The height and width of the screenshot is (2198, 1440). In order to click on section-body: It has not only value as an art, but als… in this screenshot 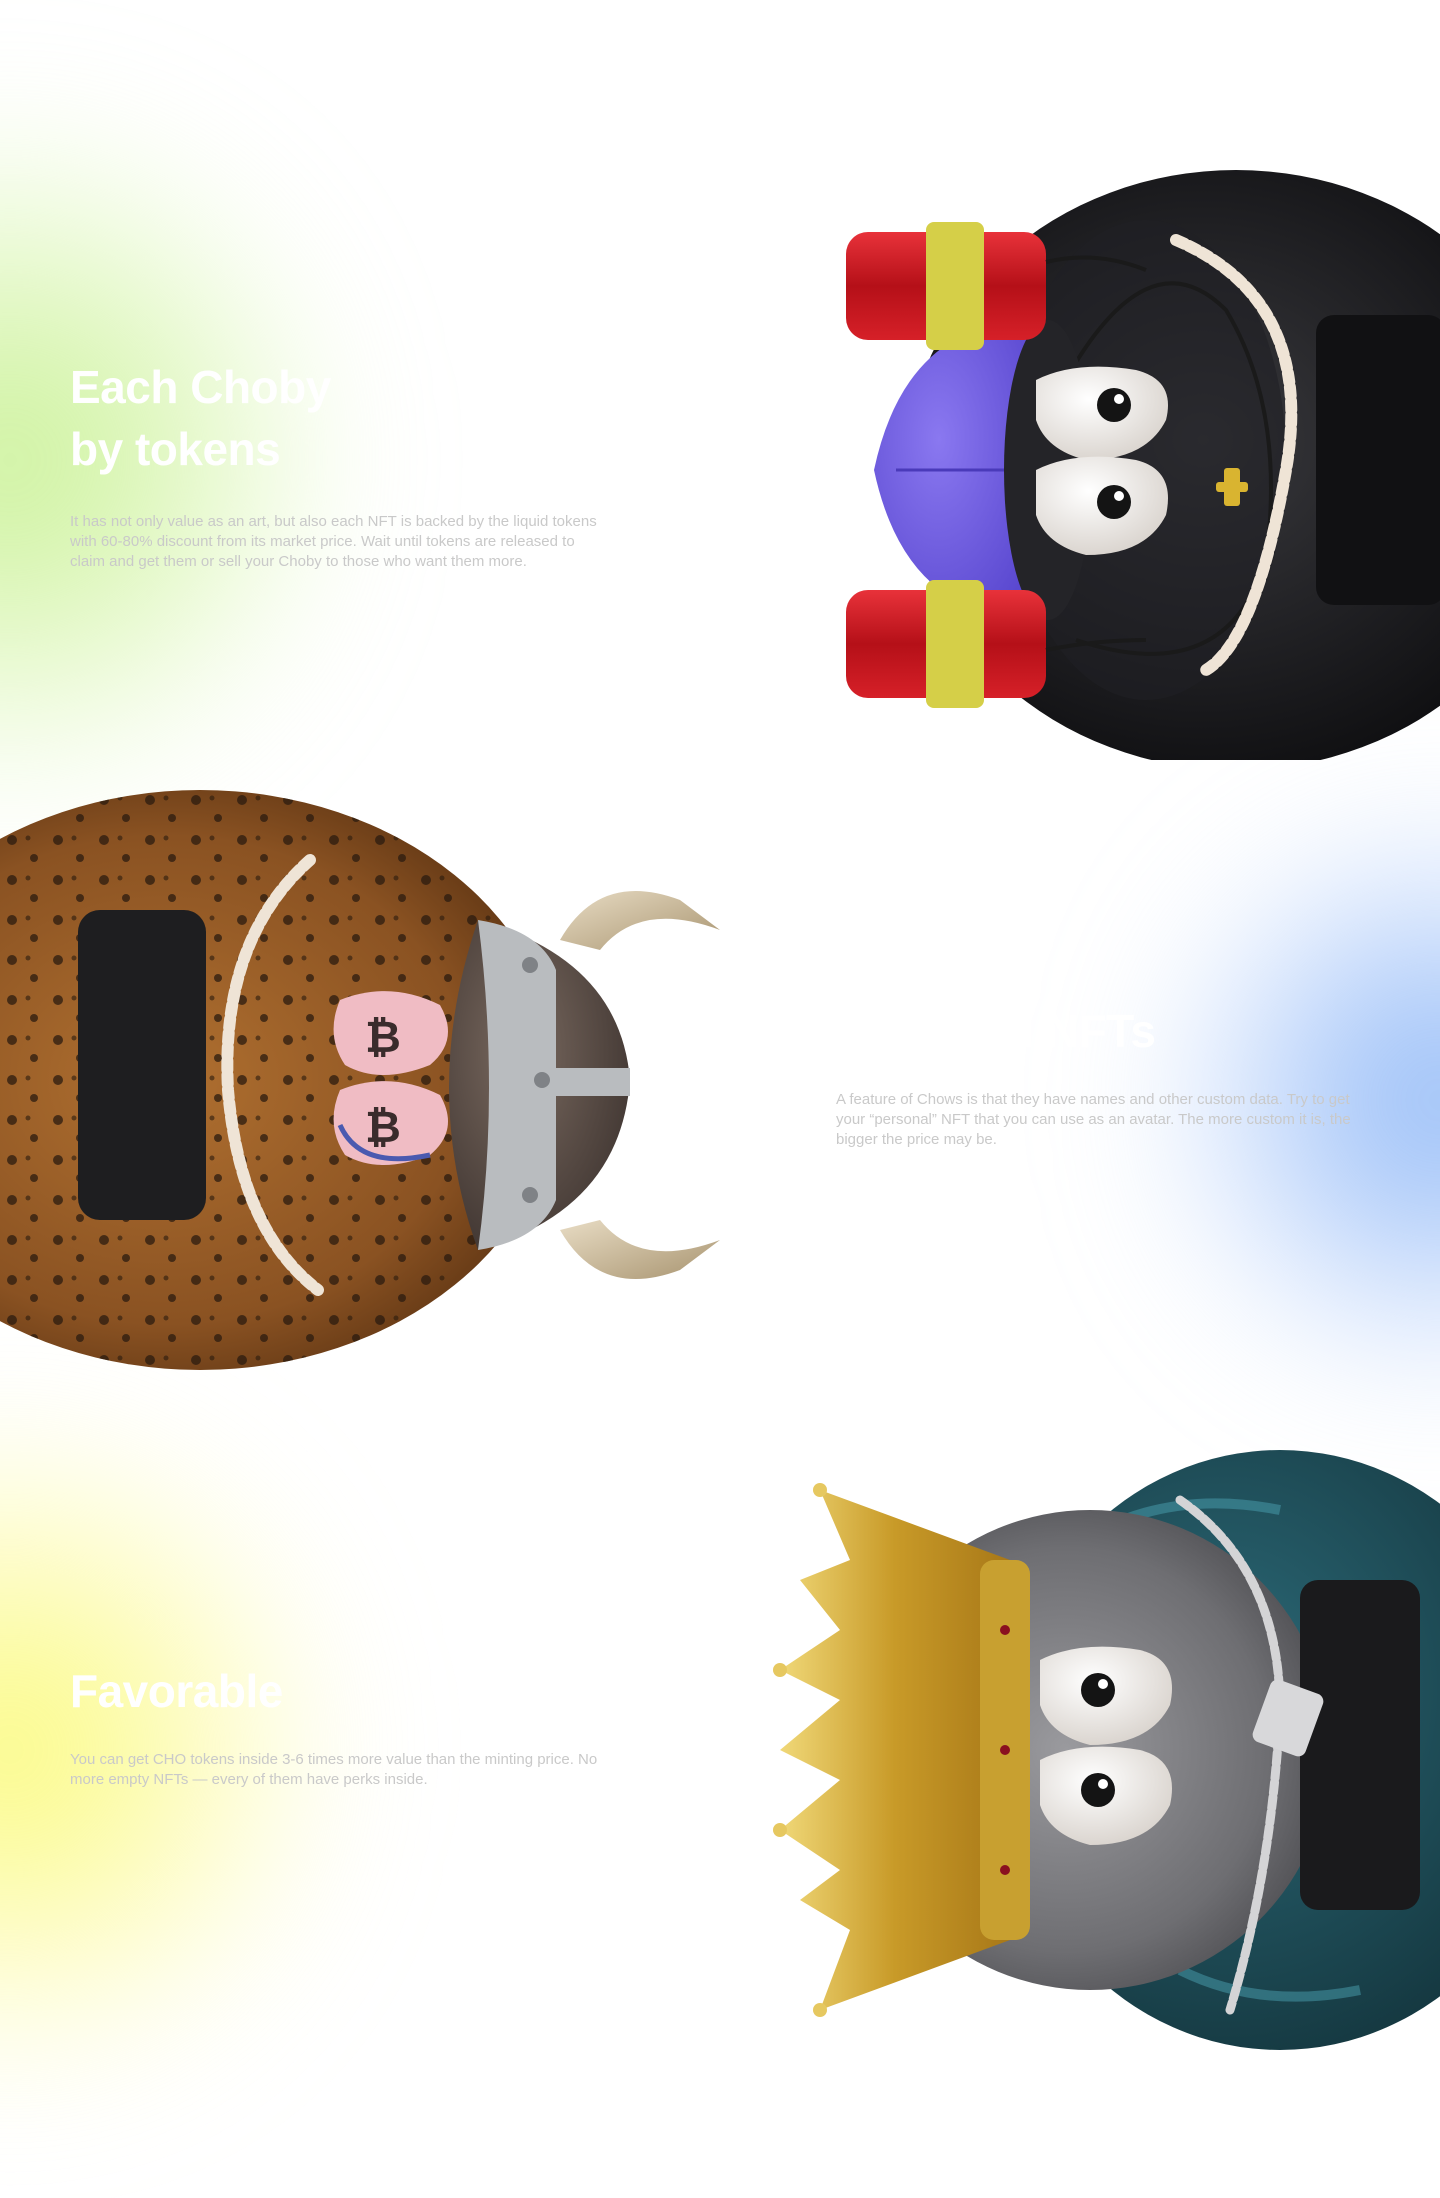, I will do `click(333, 541)`.